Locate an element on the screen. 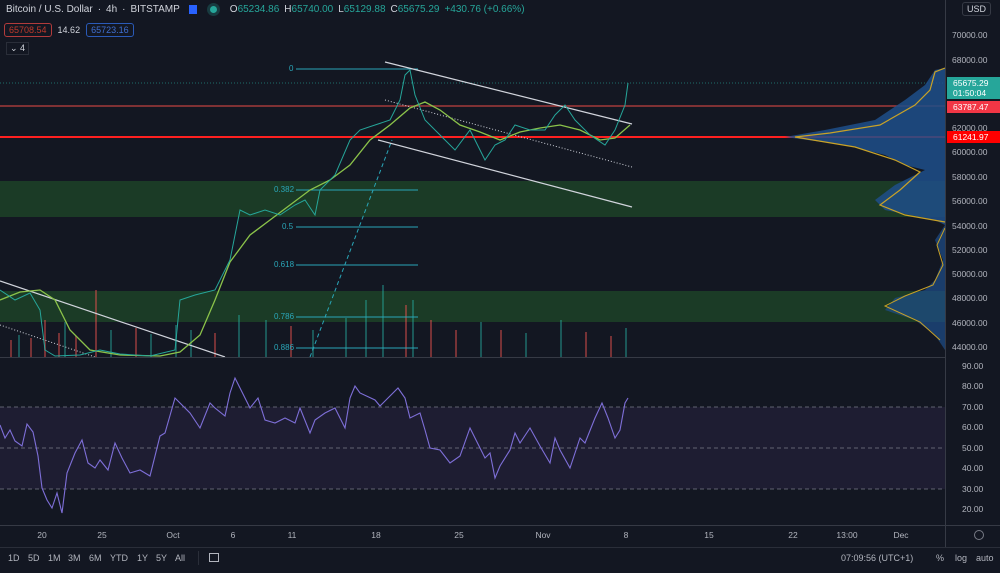 This screenshot has height=573, width=1000. fib-label-0618: 0.618 is located at coordinates (284, 264).